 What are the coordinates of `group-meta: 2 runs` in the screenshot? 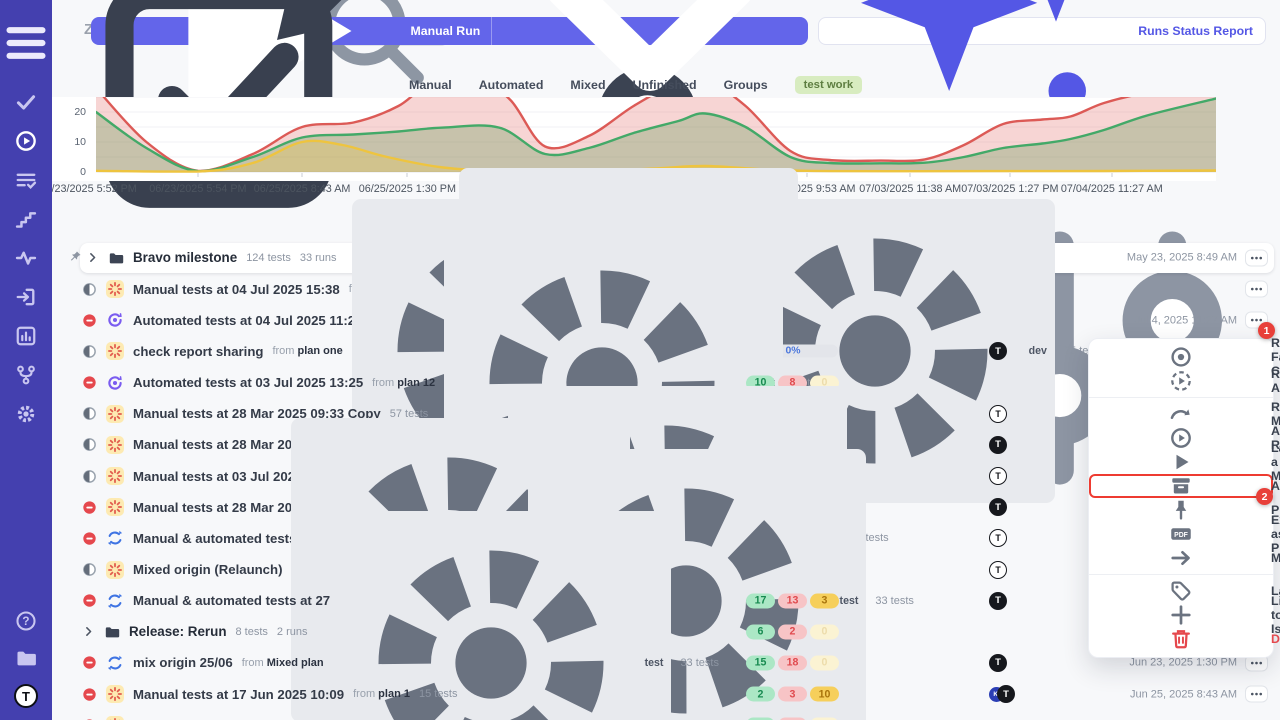 It's located at (292, 631).